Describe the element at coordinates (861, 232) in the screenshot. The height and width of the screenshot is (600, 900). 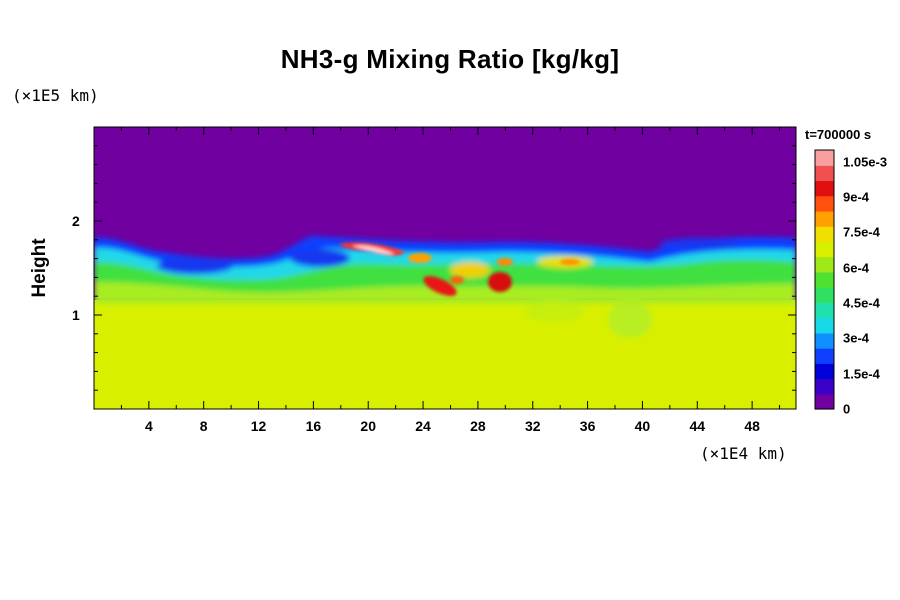
I see `colorbar-label: 7.5e-4` at that location.